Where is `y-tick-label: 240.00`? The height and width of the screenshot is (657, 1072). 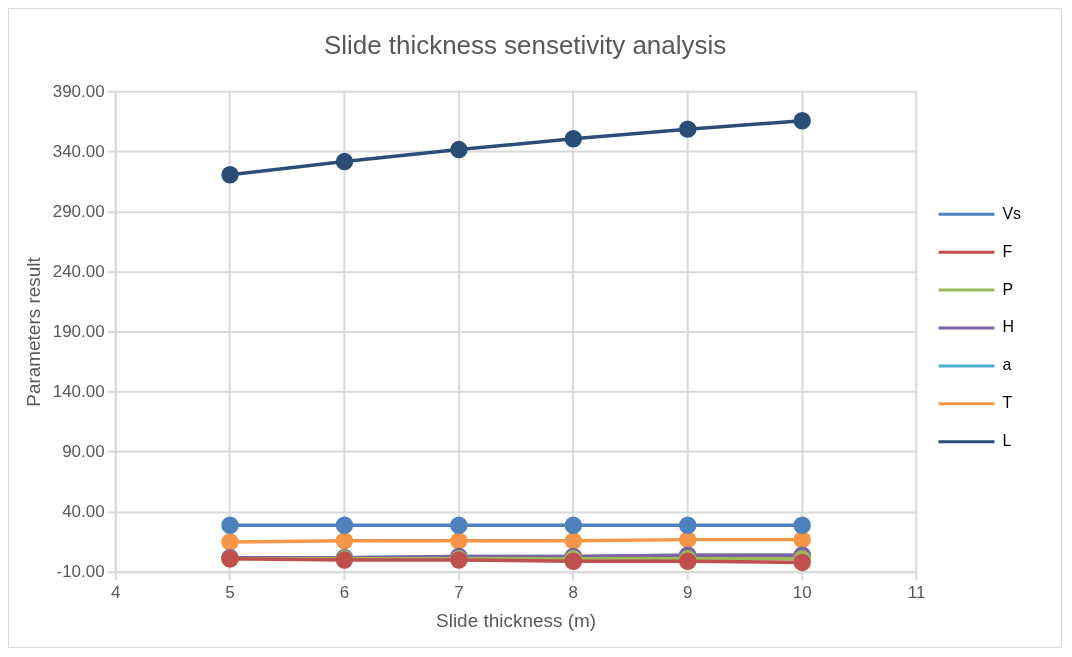 y-tick-label: 240.00 is located at coordinates (78, 271).